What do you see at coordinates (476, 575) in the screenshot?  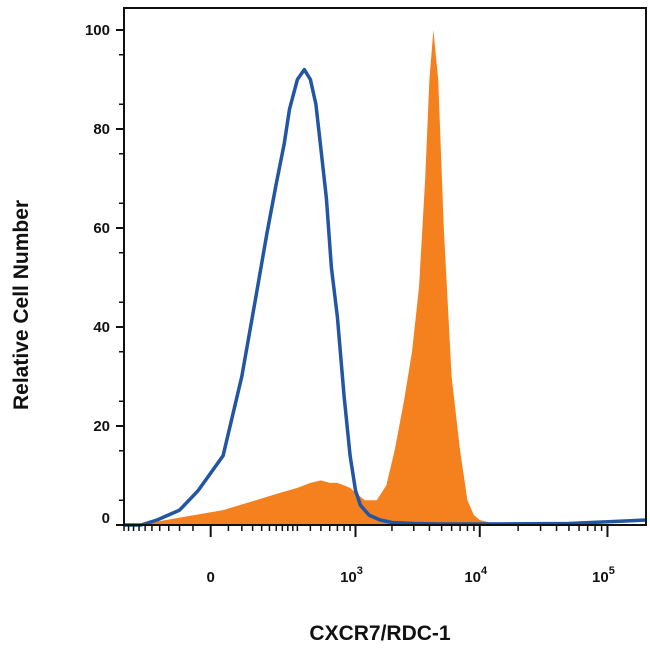 I see `x-tick-label-2: 10⁴` at bounding box center [476, 575].